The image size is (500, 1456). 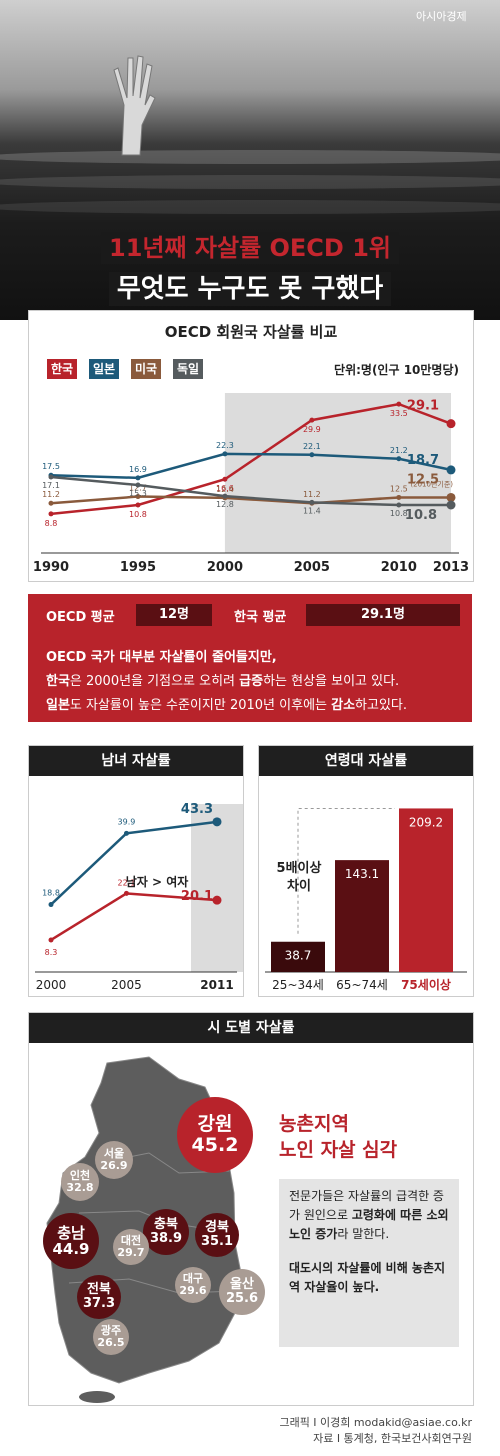 I want to click on legend-usa-label: 미국, so click(x=146, y=369).